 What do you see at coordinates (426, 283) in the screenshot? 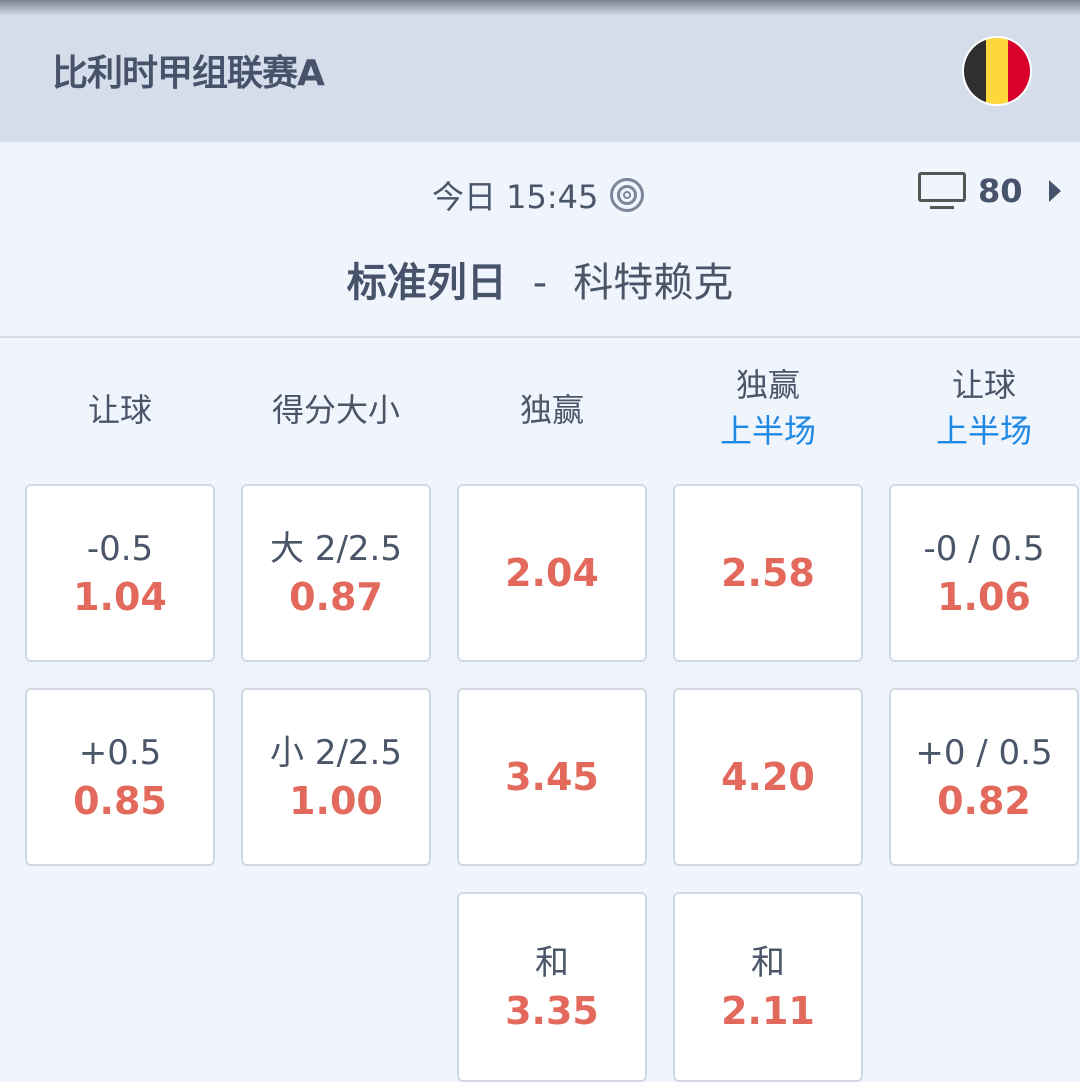
I see `home-team: 标准列日` at bounding box center [426, 283].